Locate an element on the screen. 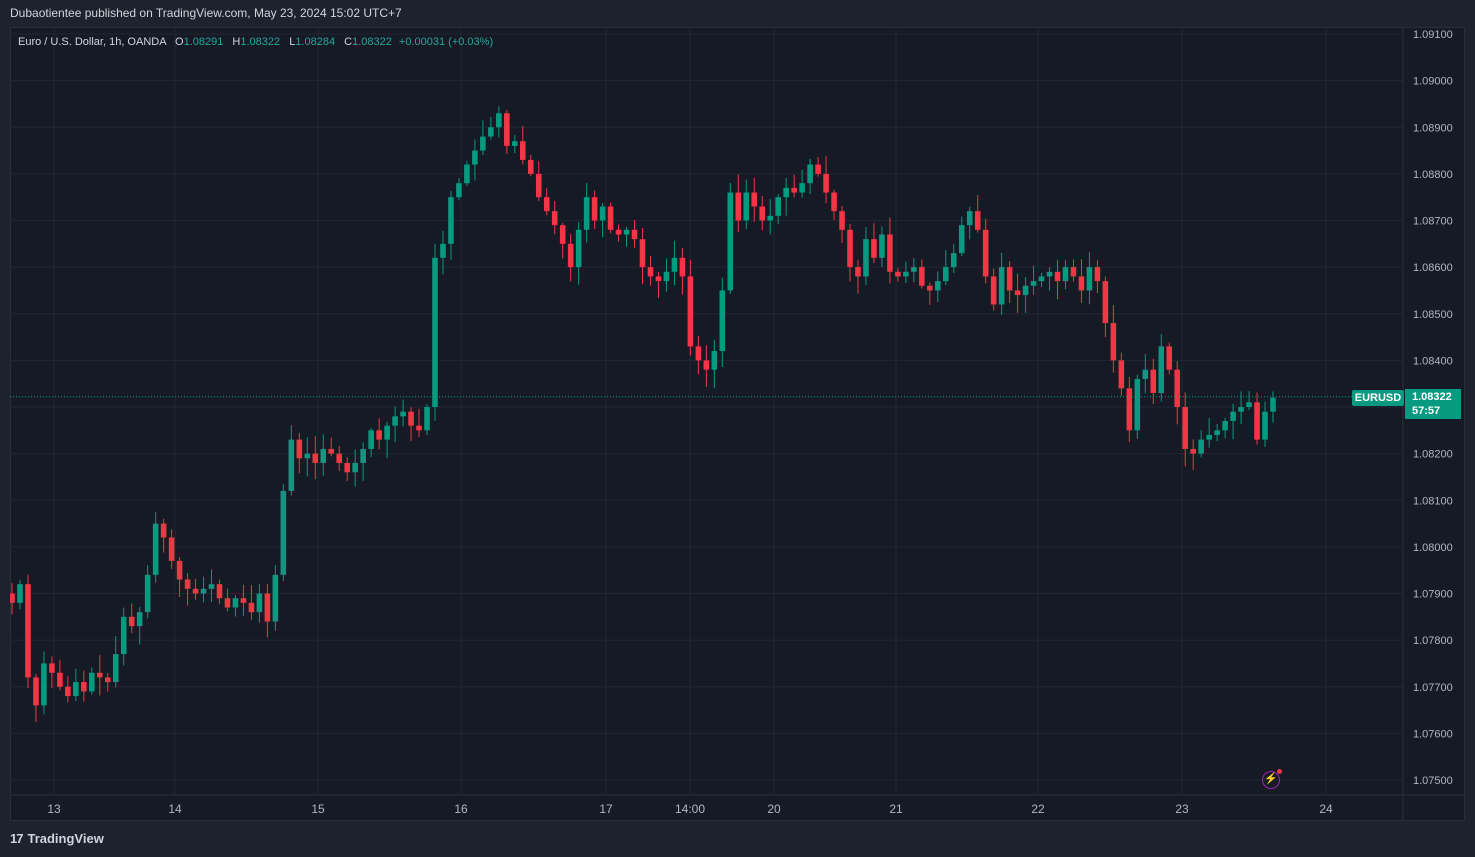  legend-change: +0.00031 (+0.03%) is located at coordinates (446, 42).